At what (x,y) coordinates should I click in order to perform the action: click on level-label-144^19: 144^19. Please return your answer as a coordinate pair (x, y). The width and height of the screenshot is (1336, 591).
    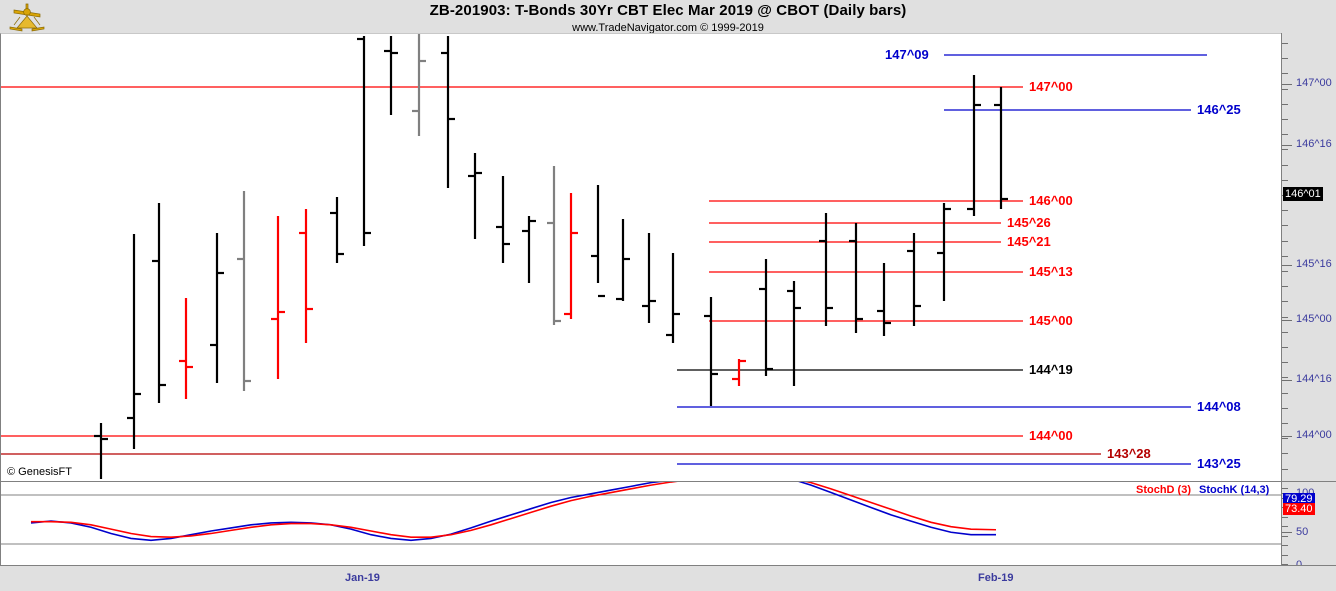
    Looking at the image, I should click on (1051, 369).